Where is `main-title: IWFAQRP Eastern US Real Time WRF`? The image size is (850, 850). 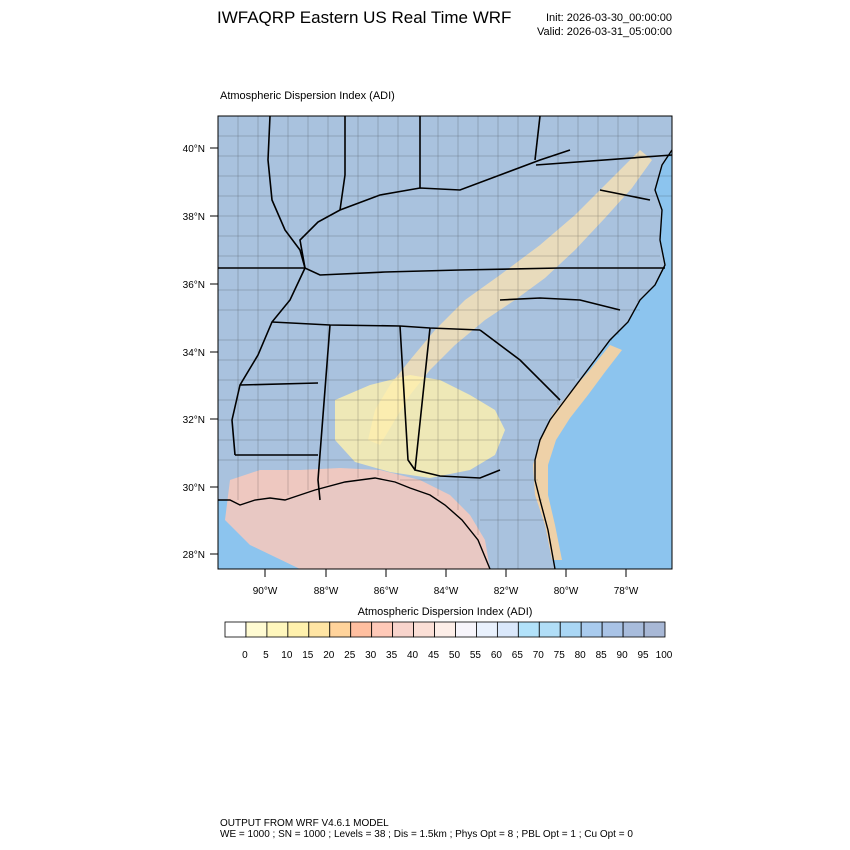
main-title: IWFAQRP Eastern US Real Time WRF is located at coordinates (364, 17).